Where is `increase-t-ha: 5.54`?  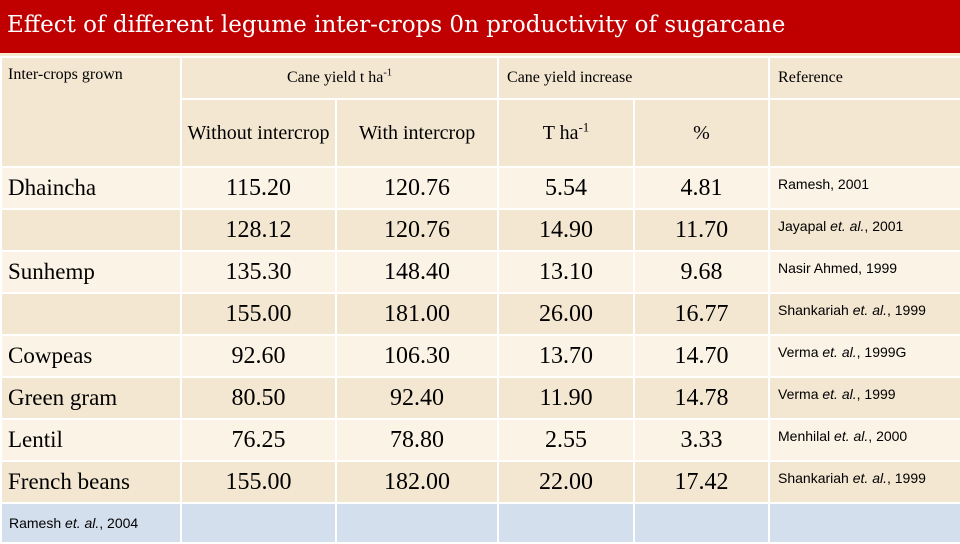
increase-t-ha: 5.54 is located at coordinates (566, 188).